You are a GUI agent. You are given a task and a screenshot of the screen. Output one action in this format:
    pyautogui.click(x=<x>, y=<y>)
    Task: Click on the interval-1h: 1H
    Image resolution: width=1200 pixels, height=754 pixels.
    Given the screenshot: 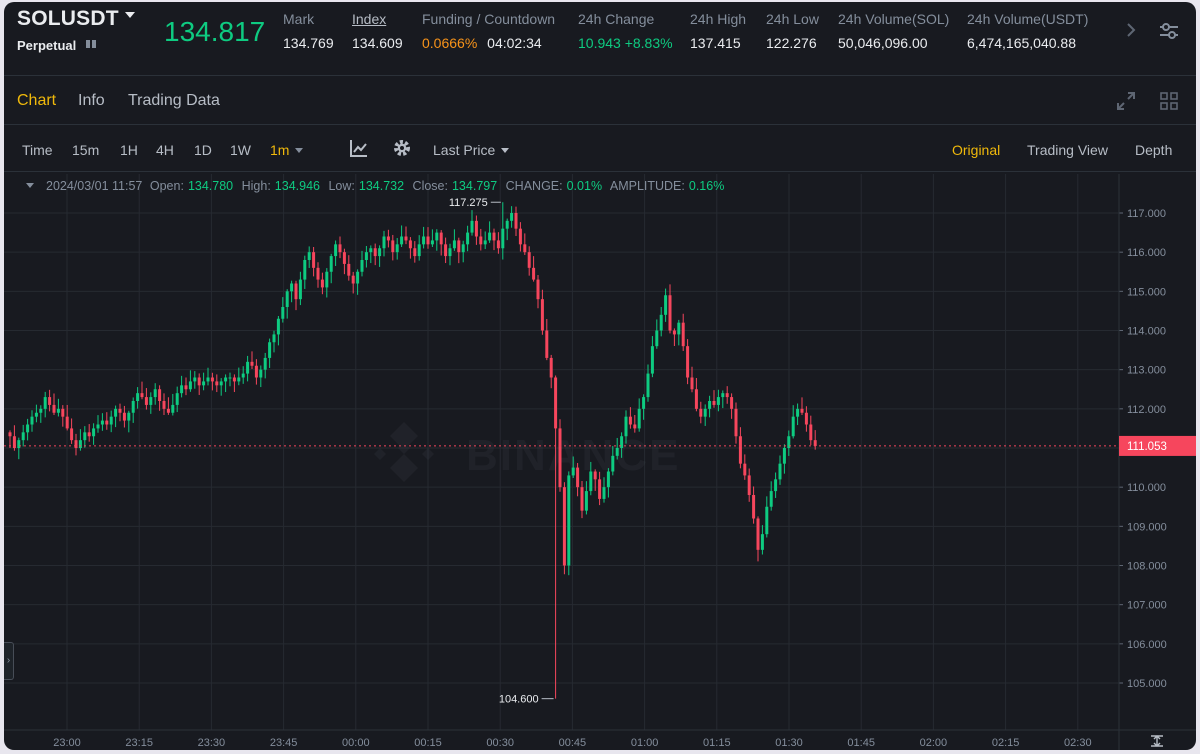 What is the action you would take?
    pyautogui.click(x=129, y=150)
    